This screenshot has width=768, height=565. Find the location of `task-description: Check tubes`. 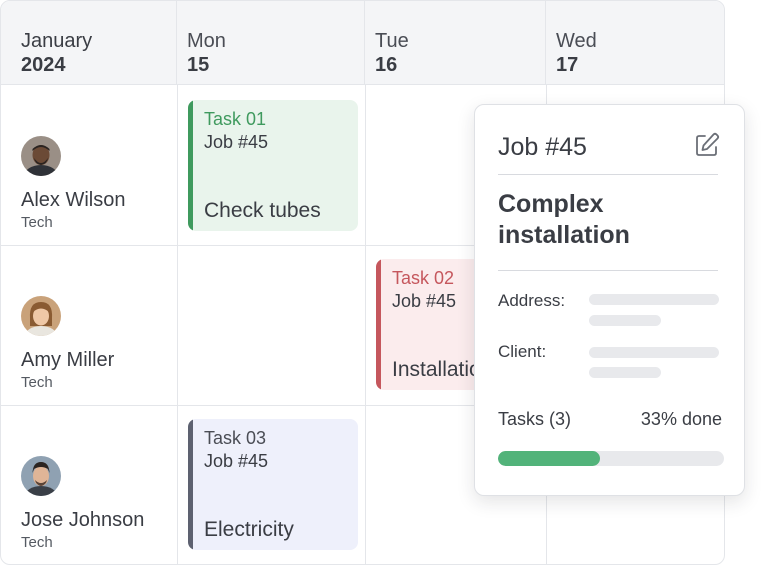

task-description: Check tubes is located at coordinates (262, 210).